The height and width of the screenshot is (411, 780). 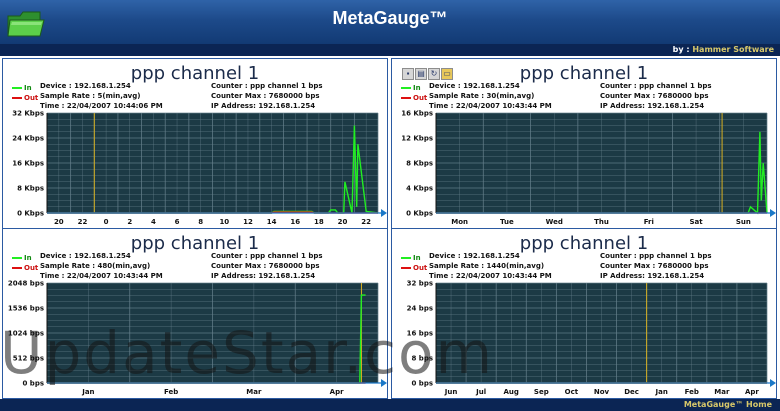 What do you see at coordinates (28, 114) in the screenshot?
I see `y-tick-label: 32 Kbps` at bounding box center [28, 114].